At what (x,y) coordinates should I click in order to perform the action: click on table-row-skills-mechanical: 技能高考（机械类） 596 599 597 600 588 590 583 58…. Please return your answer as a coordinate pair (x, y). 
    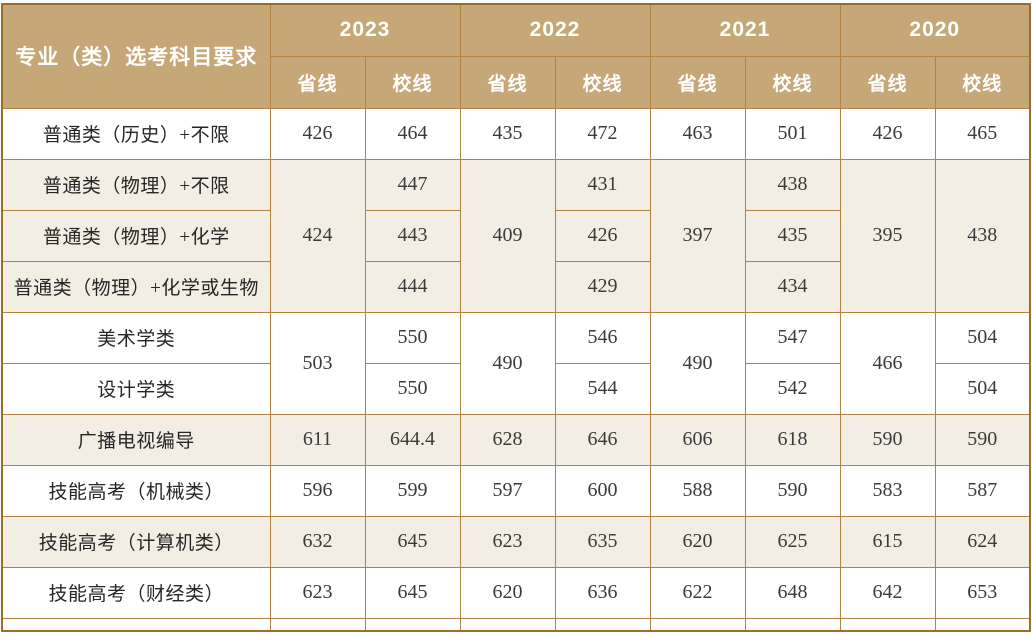
    Looking at the image, I should click on (516, 490).